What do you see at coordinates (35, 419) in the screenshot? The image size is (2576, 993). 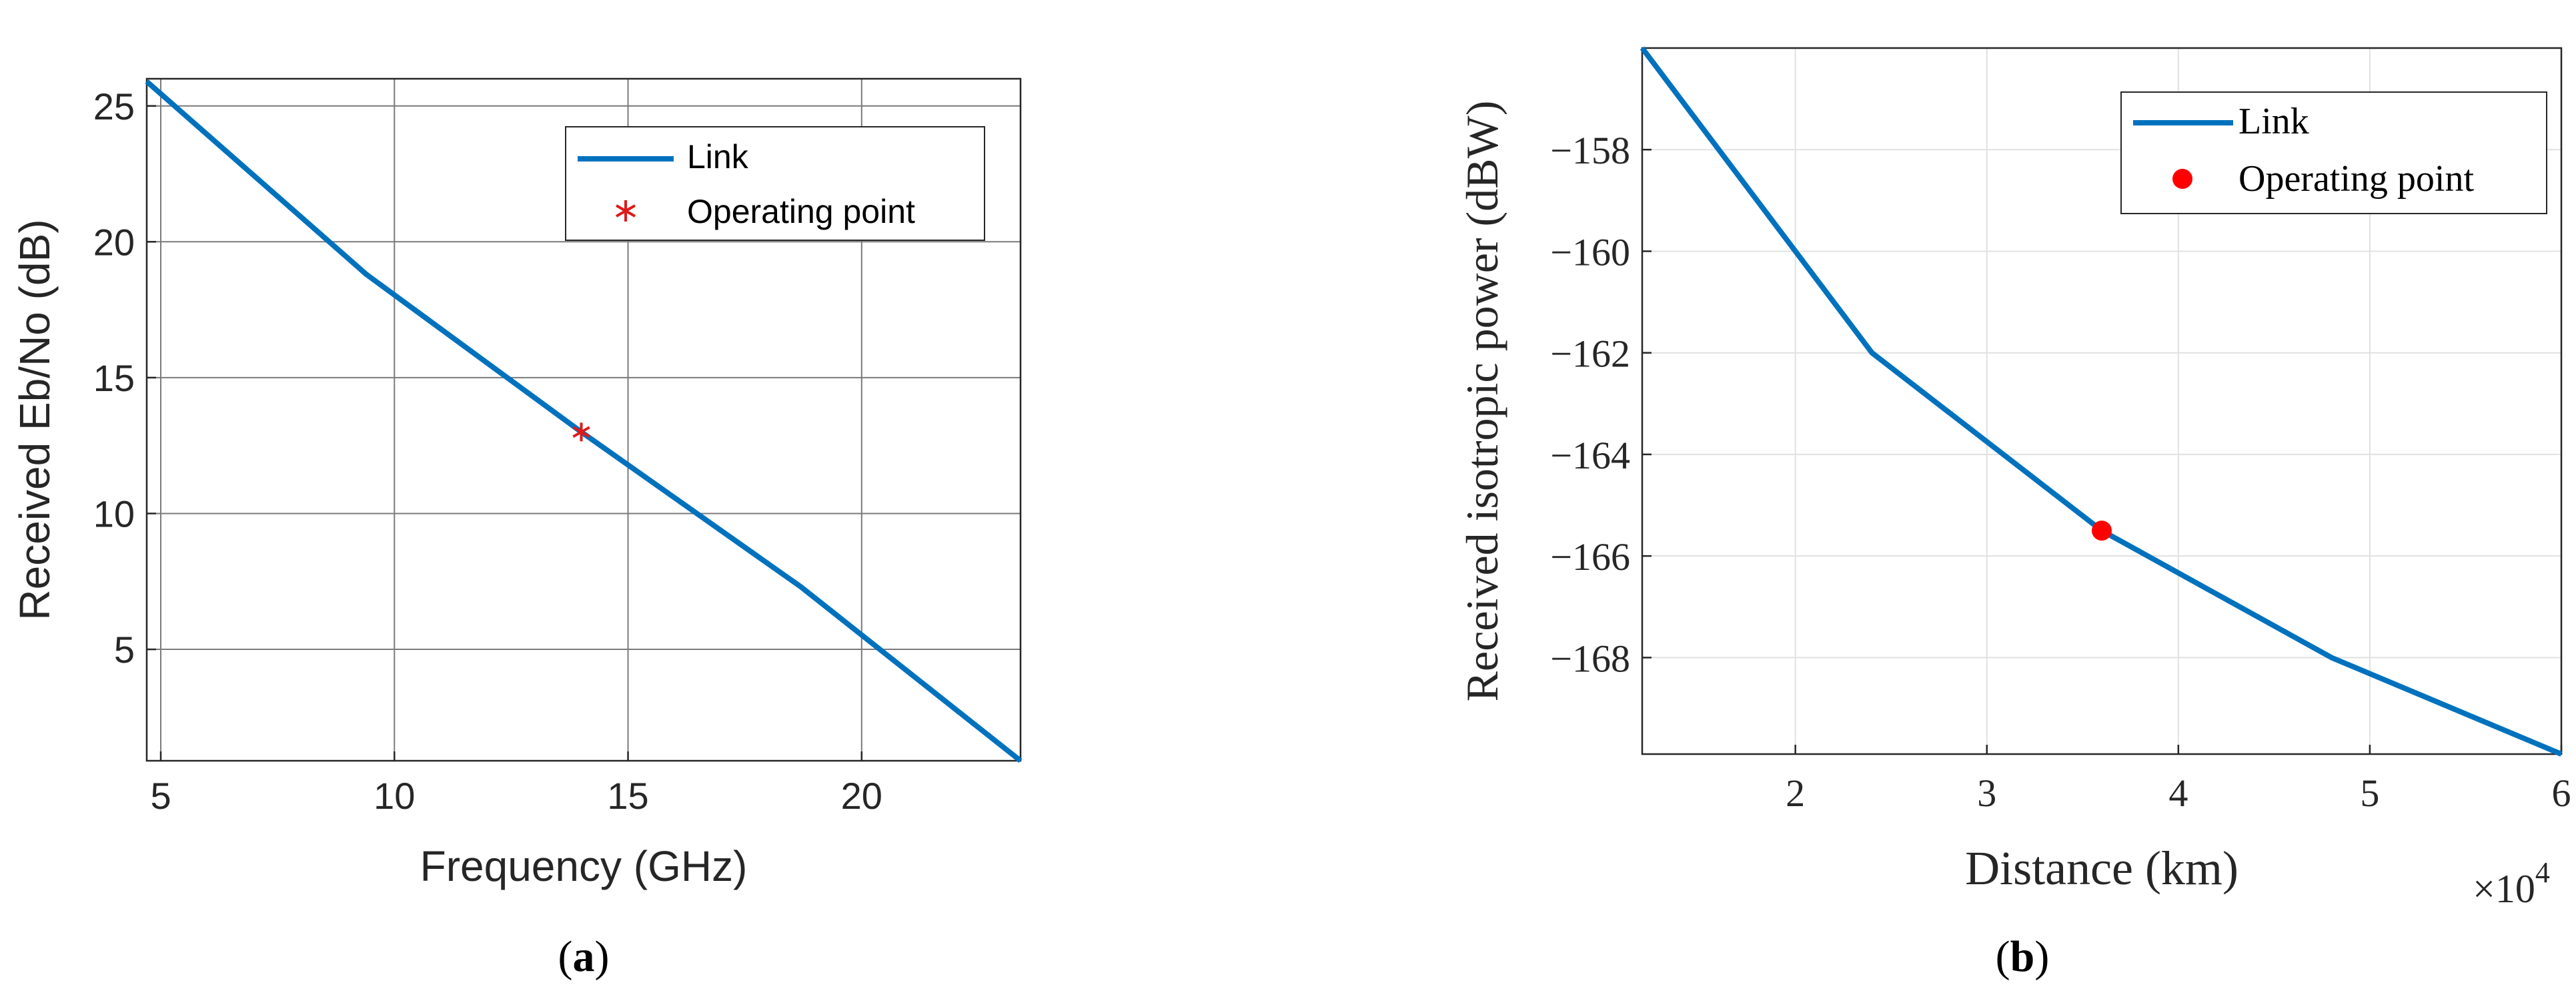 I see `a-y-axis-label: Received Eb/No (dB)` at bounding box center [35, 419].